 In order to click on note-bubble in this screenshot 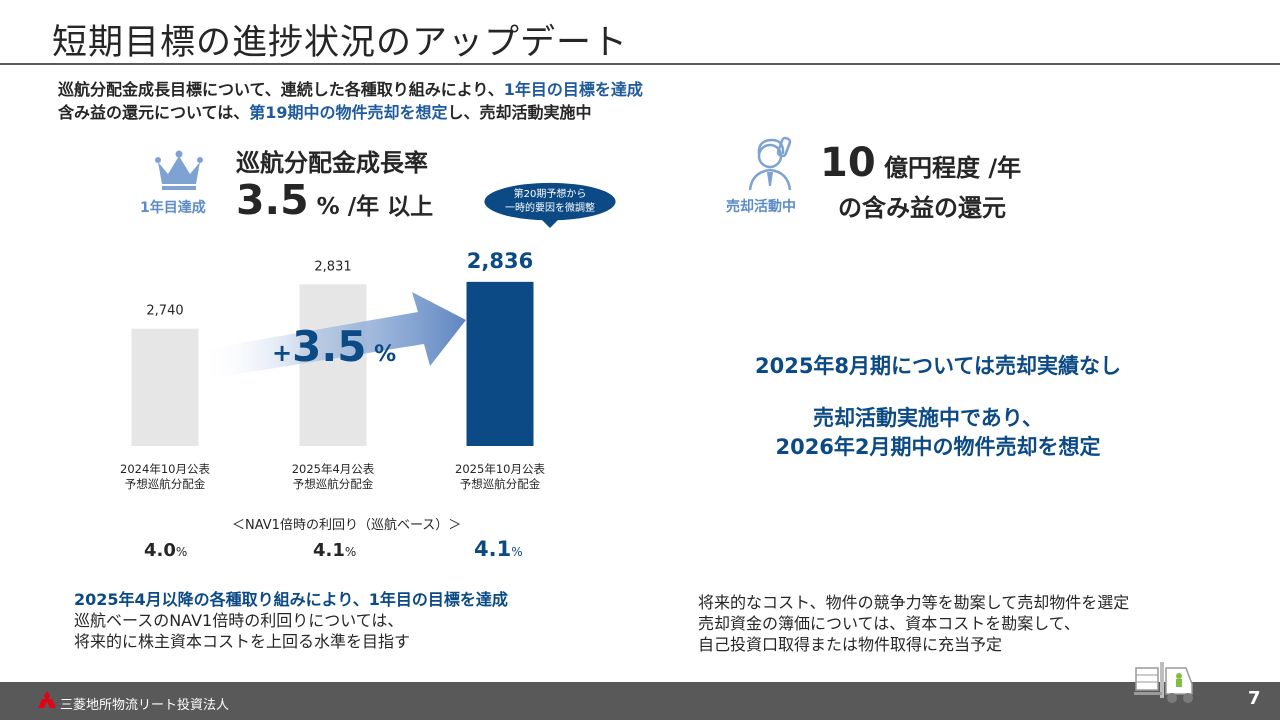, I will do `click(550, 205)`.